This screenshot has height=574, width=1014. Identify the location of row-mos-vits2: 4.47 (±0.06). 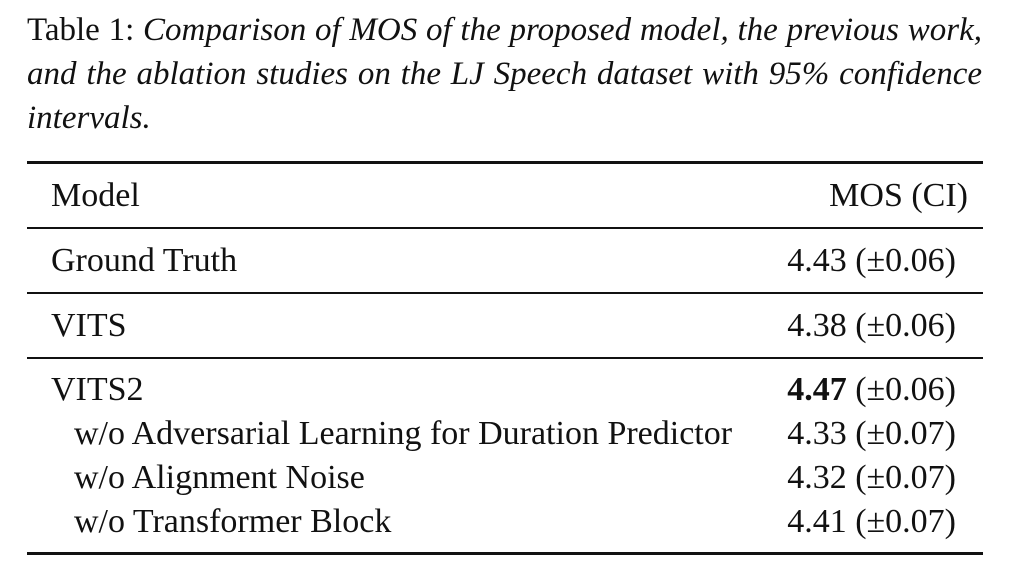
(871, 390).